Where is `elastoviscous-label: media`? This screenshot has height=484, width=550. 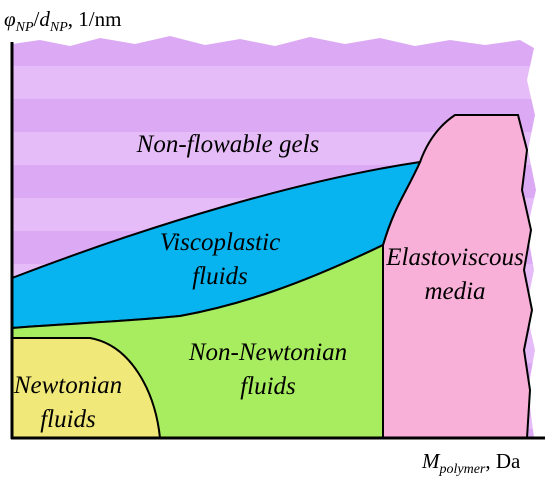
elastoviscous-label: media is located at coordinates (454, 291).